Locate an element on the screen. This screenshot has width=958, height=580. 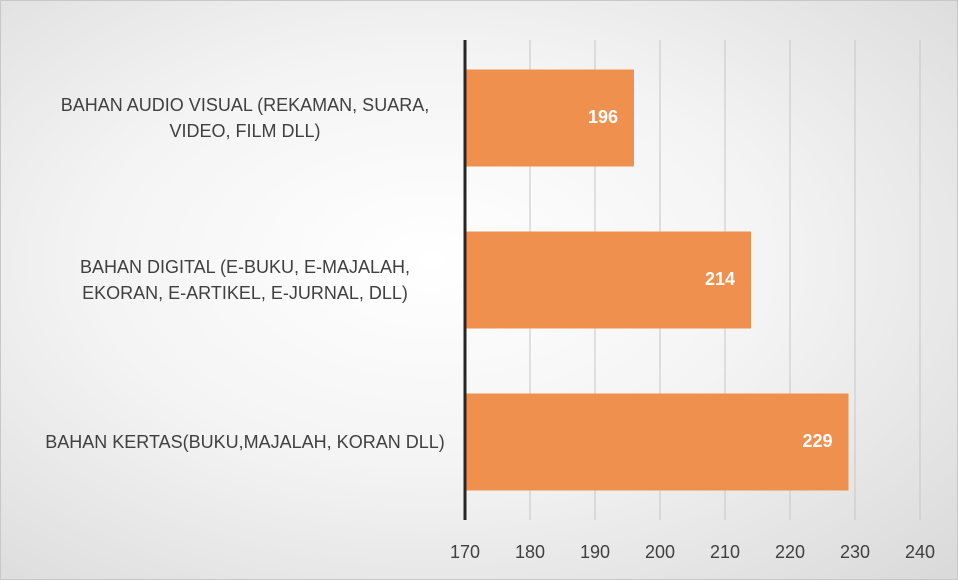
x-tick-label: 230 is located at coordinates (855, 552).